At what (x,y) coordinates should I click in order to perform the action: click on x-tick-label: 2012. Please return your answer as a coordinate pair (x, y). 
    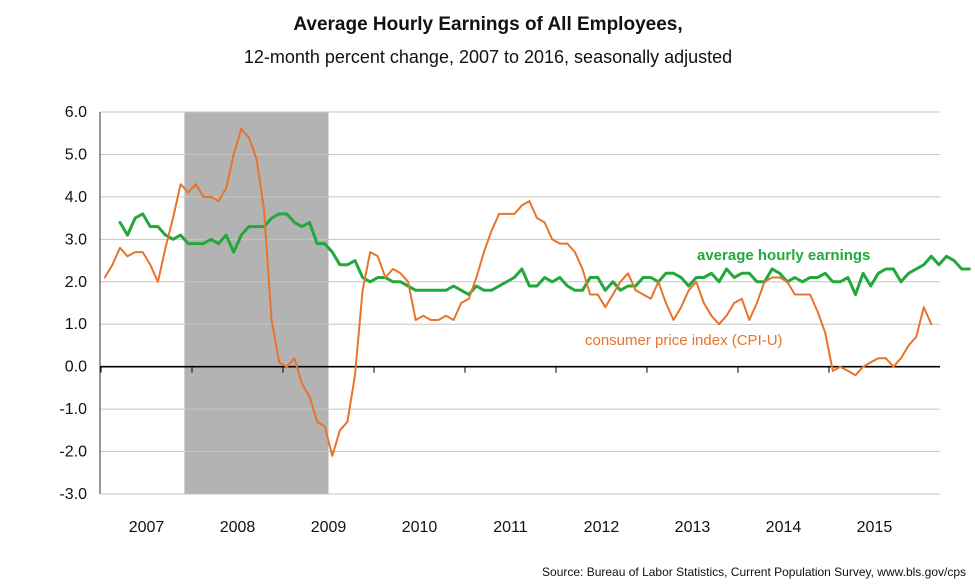
    Looking at the image, I should click on (602, 527).